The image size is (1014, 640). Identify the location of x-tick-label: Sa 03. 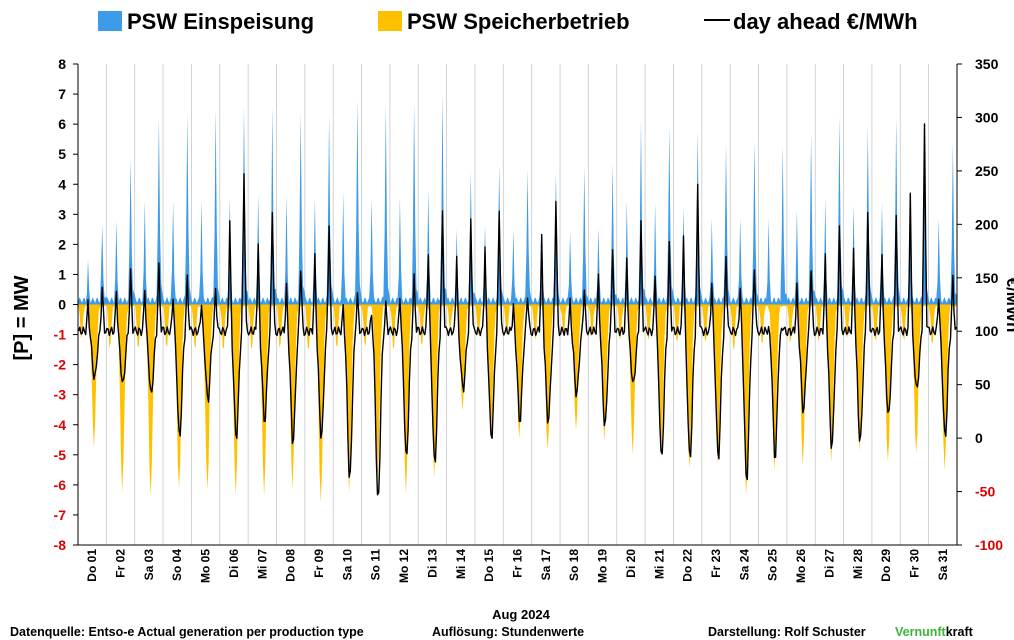
(149, 565).